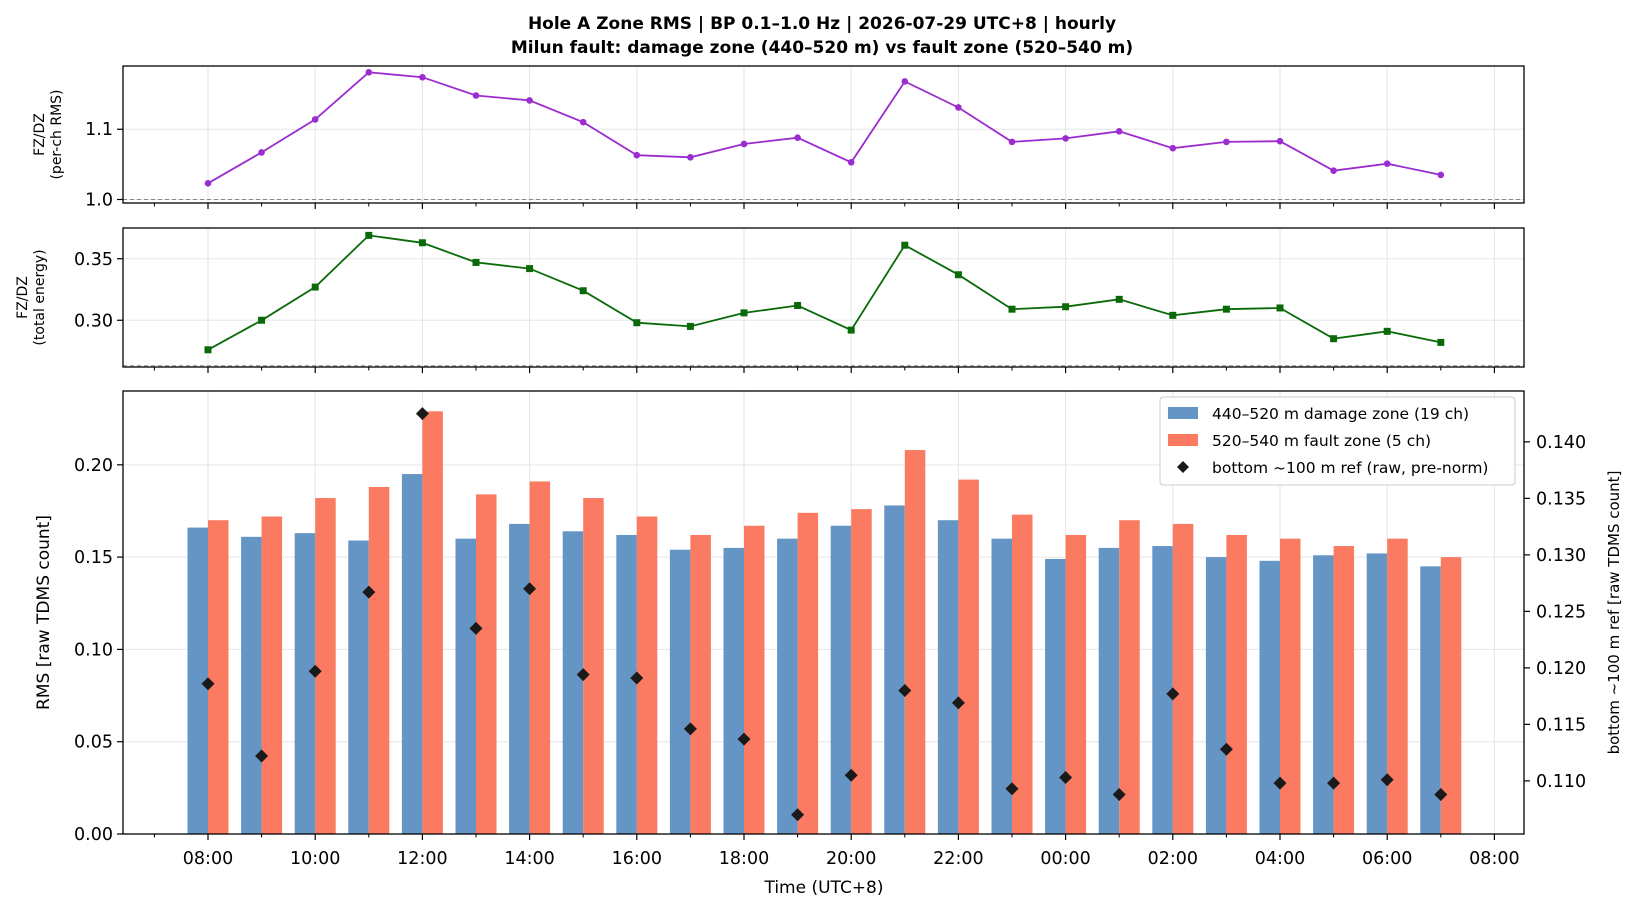 This screenshot has height=907, width=1633. What do you see at coordinates (93, 558) in the screenshot?
I see `y-tick-label: 0.15` at bounding box center [93, 558].